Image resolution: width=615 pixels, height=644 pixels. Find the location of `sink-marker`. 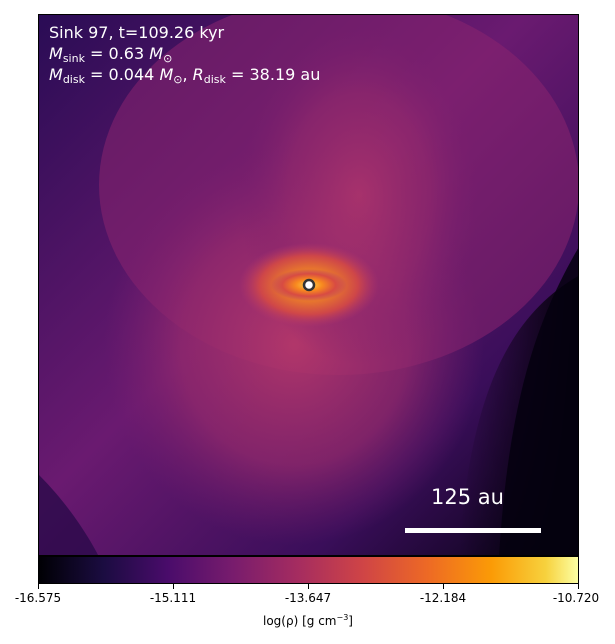

sink-marker is located at coordinates (309, 285).